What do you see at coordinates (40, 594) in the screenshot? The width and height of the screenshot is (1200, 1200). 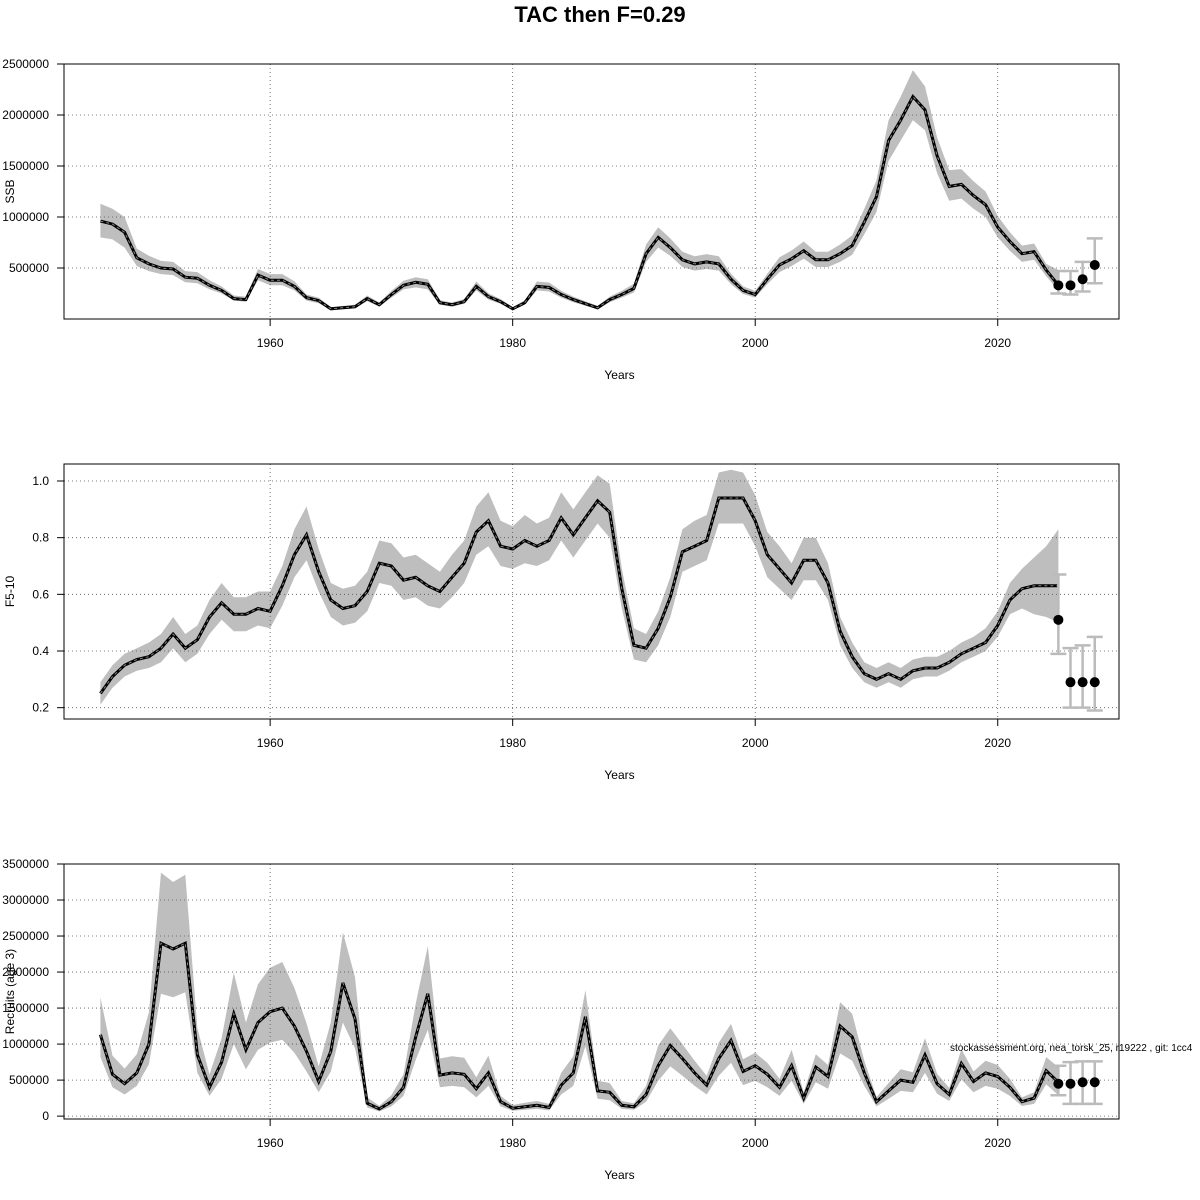 I see `y-tick-label: 0.6` at bounding box center [40, 594].